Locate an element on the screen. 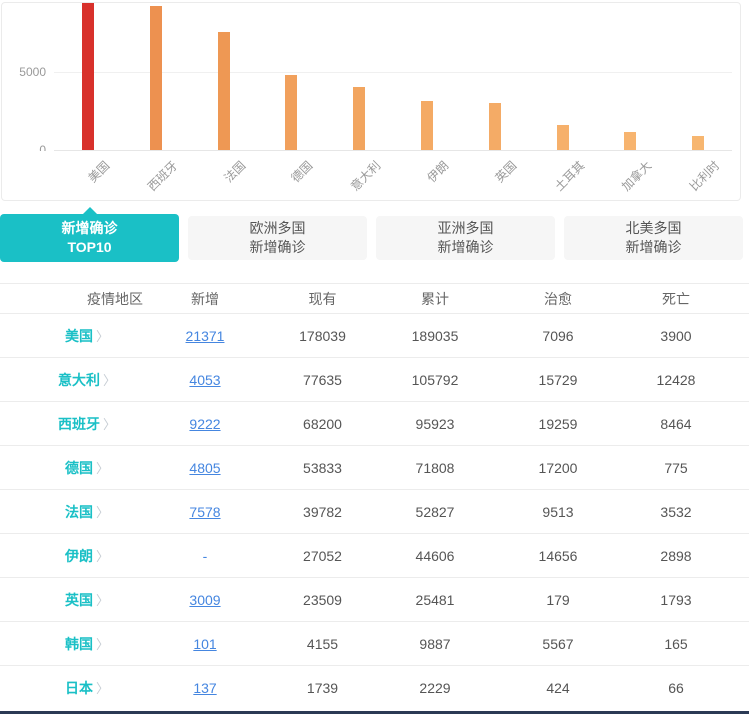  new-cases-value: 9222 is located at coordinates (205, 423).